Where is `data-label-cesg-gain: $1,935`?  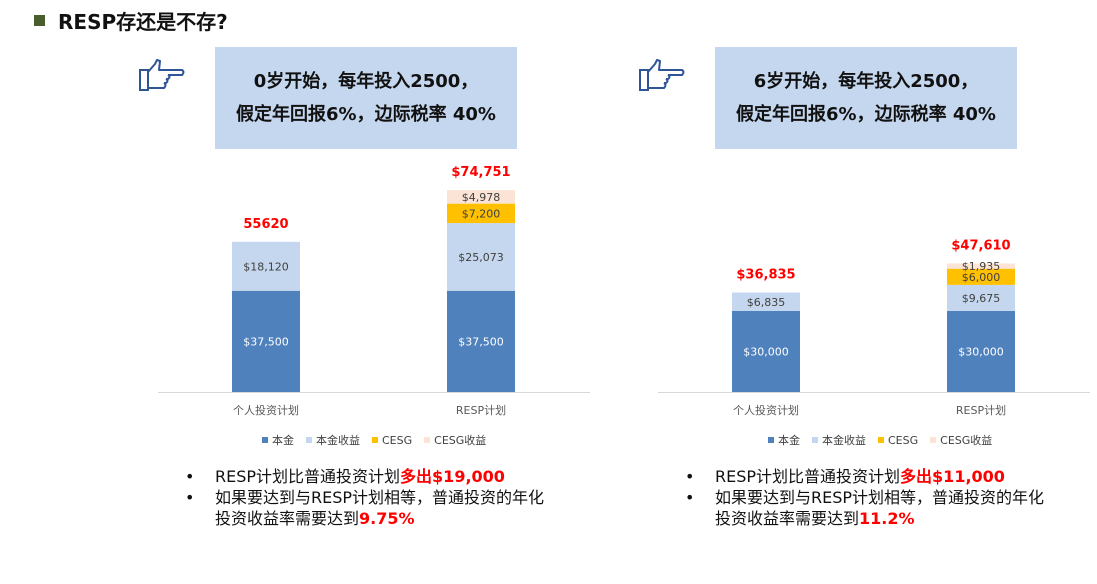 data-label-cesg-gain: $1,935 is located at coordinates (981, 266).